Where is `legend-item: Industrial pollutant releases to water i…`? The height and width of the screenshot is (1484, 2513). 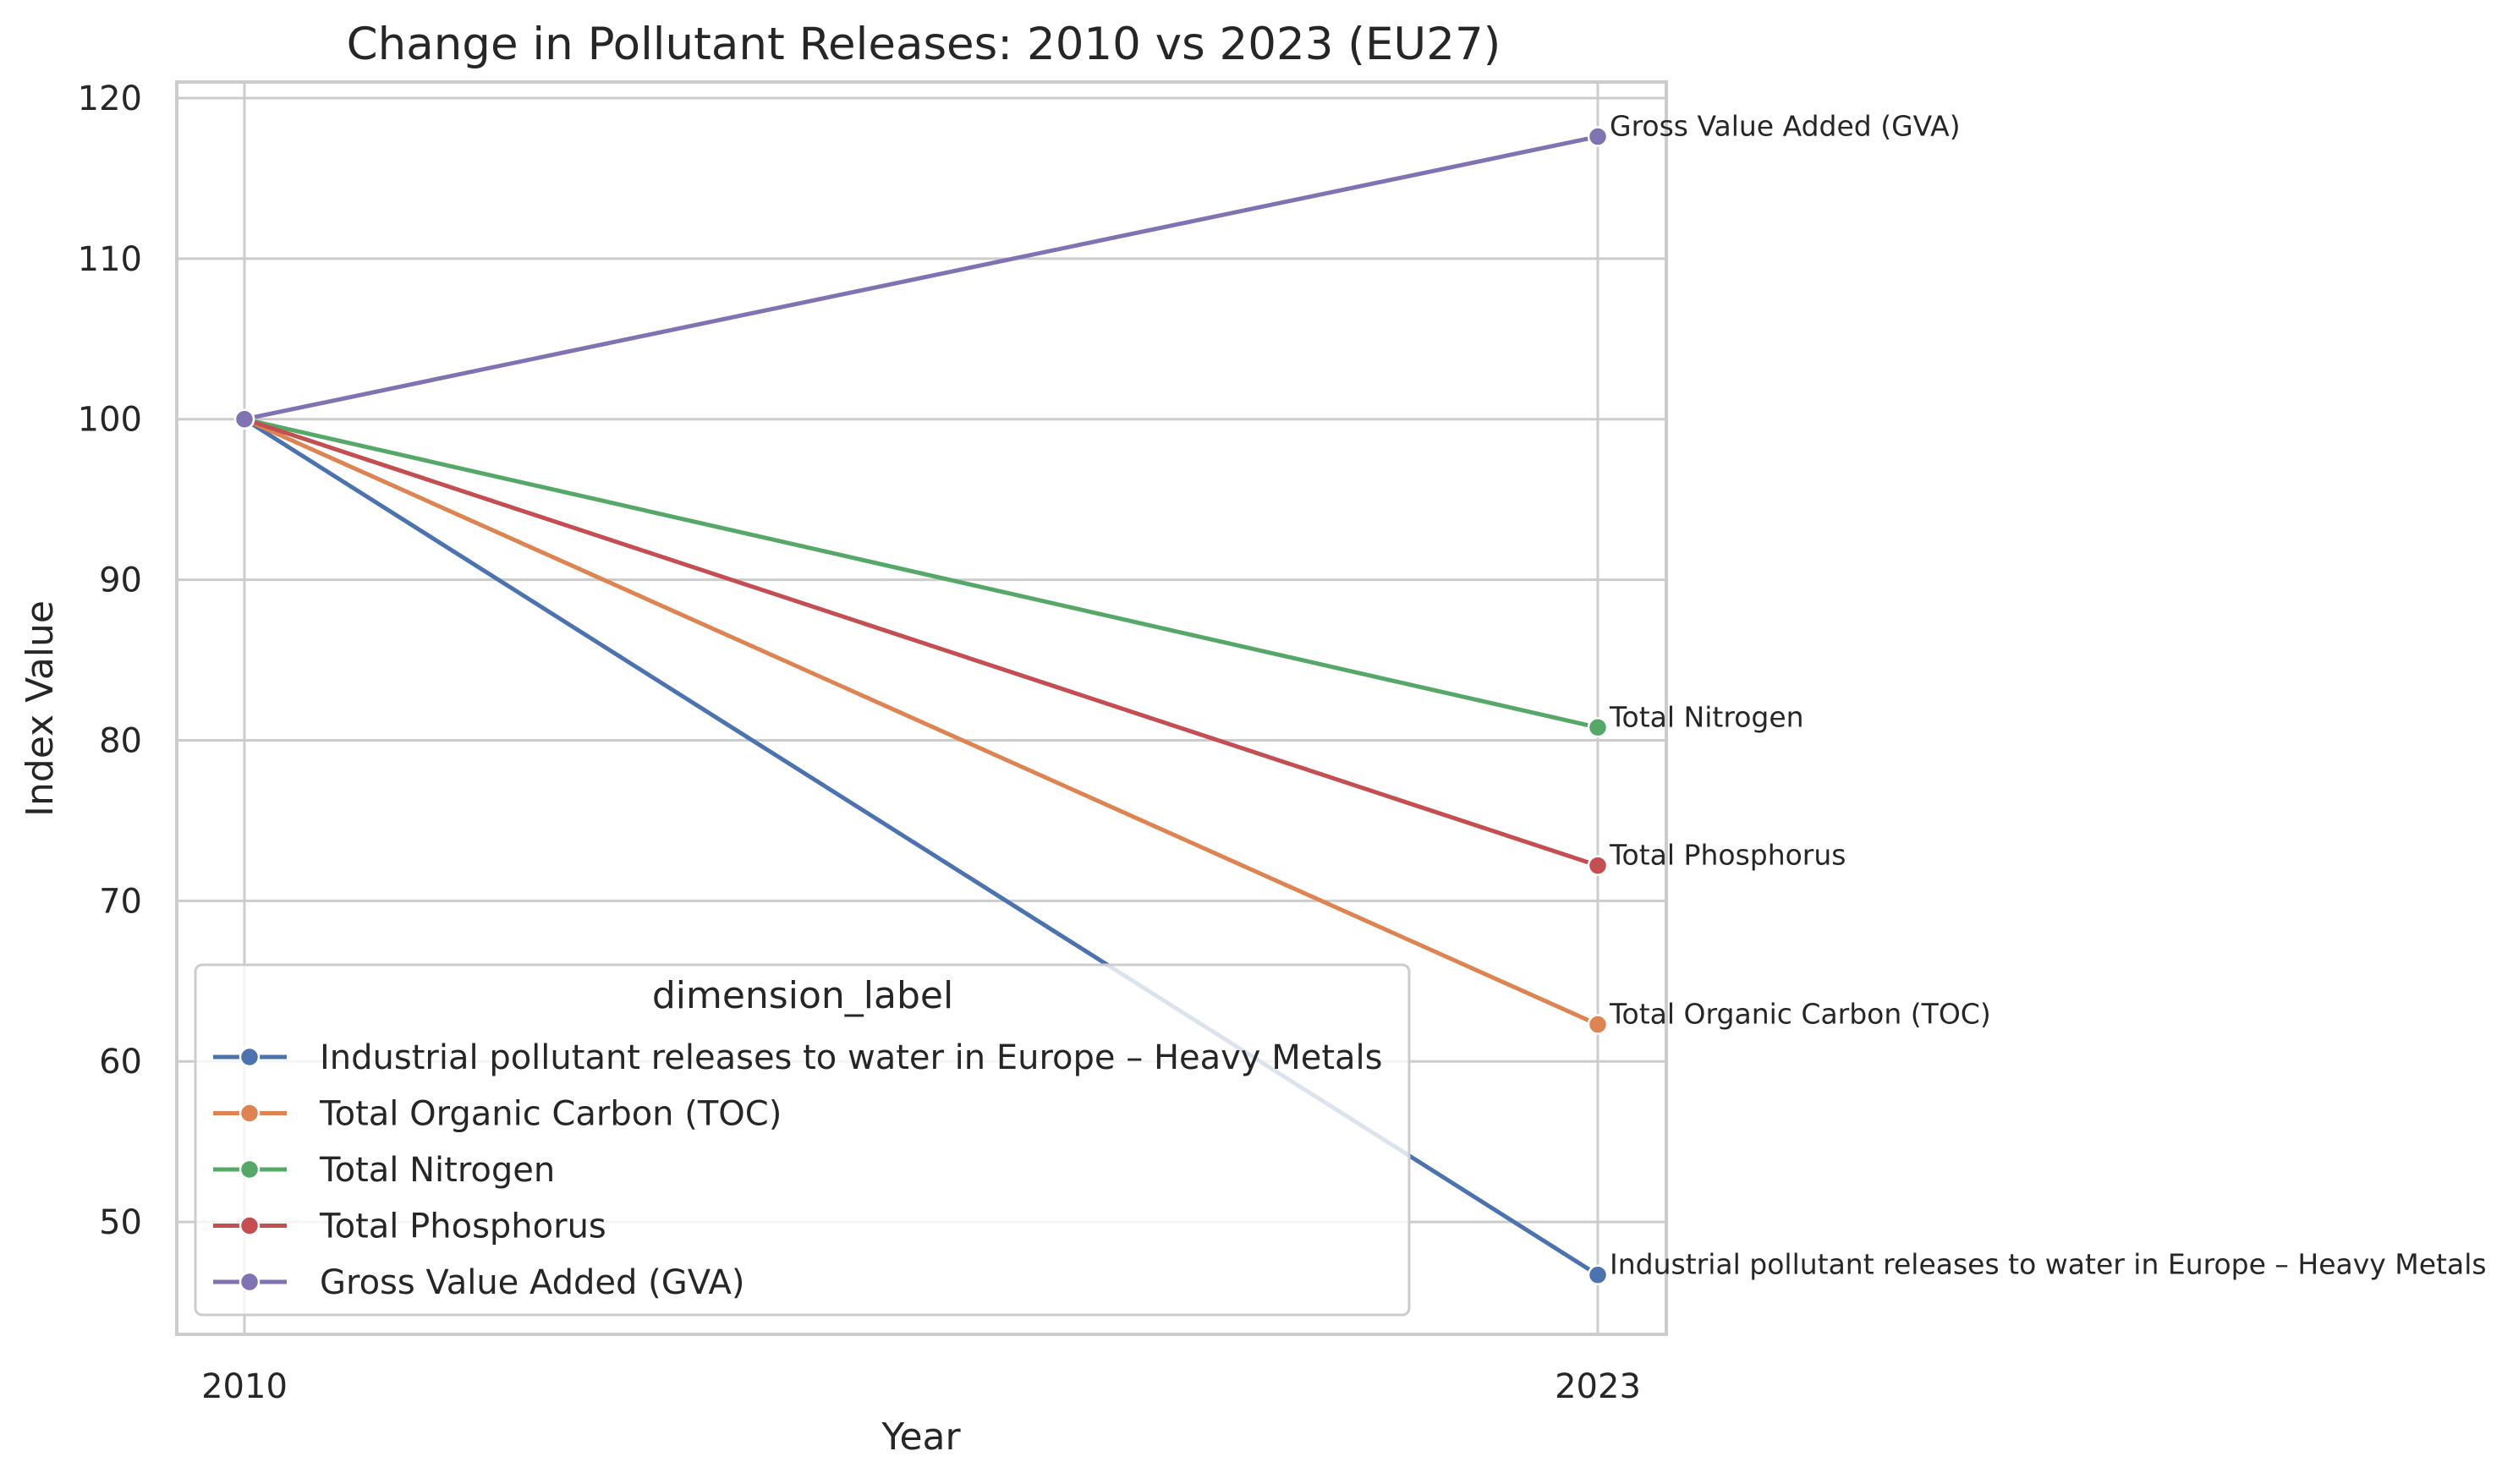
legend-item: Industrial pollutant releases to water i… is located at coordinates (797, 1057).